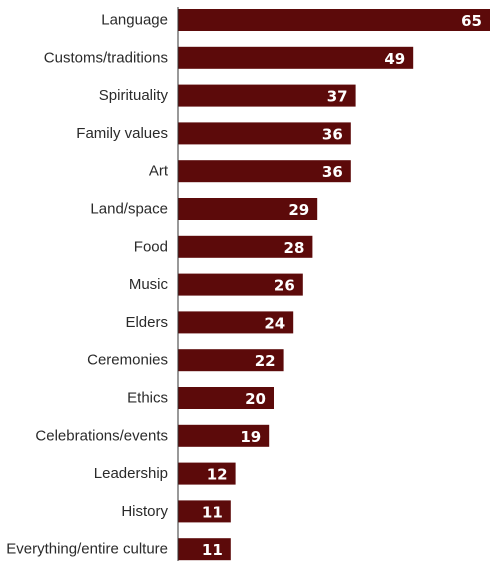  Describe the element at coordinates (294, 248) in the screenshot. I see `value-label: 28` at that location.